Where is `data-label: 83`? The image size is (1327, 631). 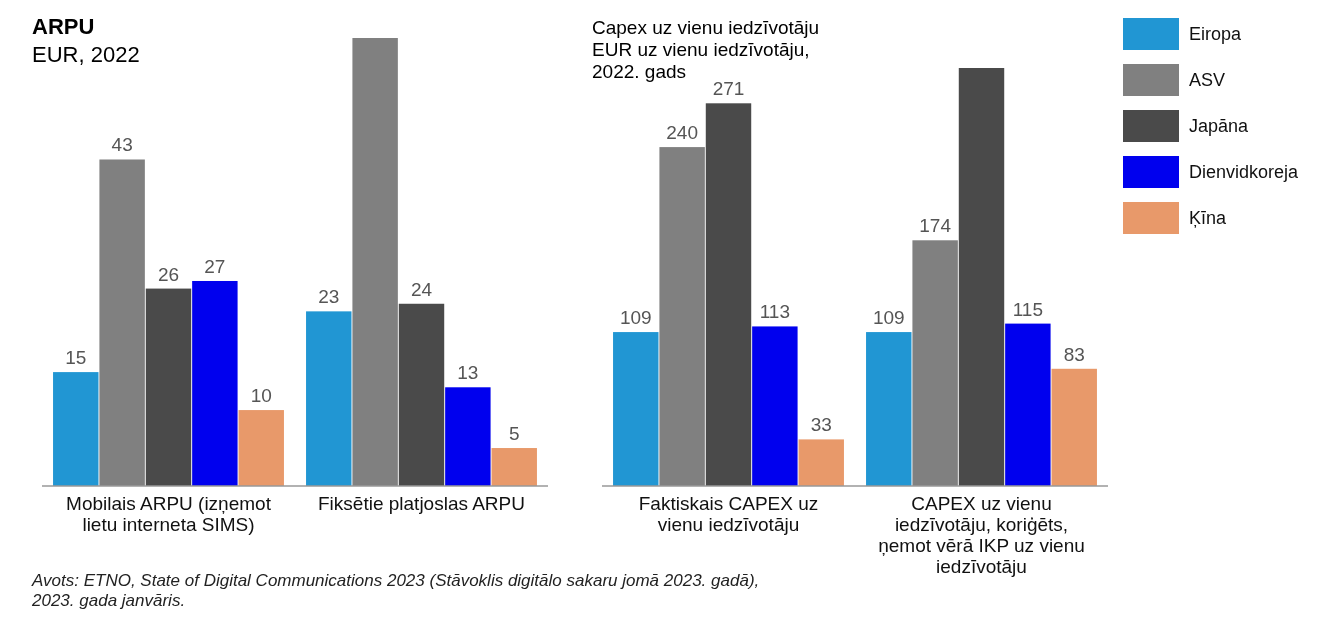 data-label: 83 is located at coordinates (1074, 354).